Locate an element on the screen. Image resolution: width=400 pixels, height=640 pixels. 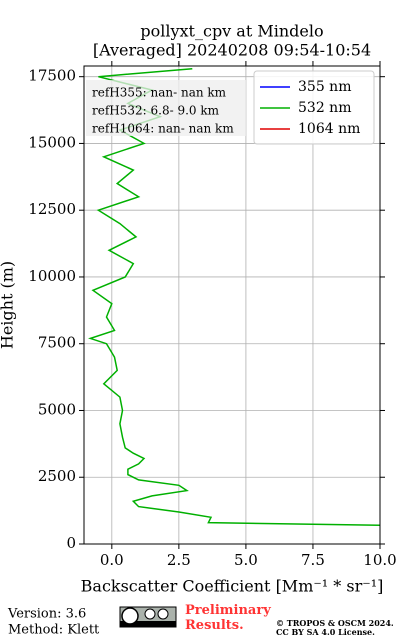
x-tick-label: 5.0 is located at coordinates (246, 560).